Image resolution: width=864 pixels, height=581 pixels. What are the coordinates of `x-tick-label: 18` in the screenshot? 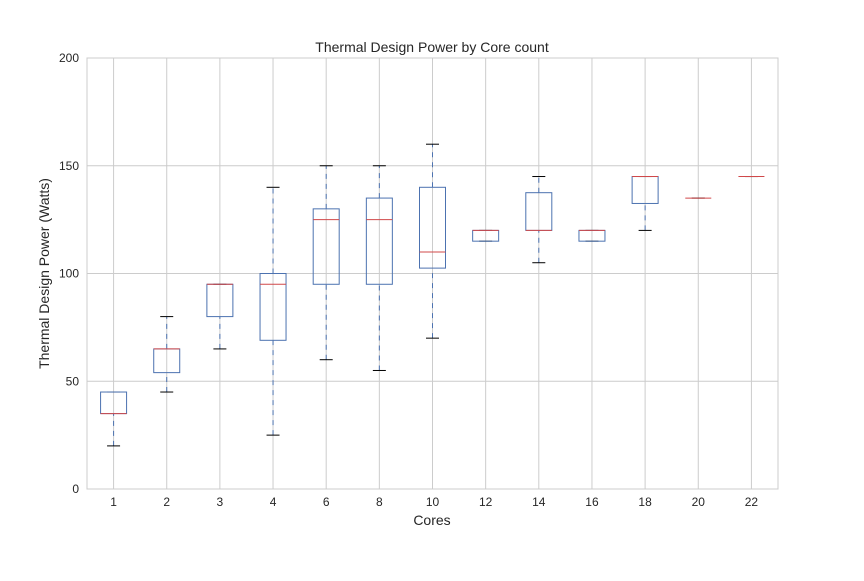 It's located at (645, 502).